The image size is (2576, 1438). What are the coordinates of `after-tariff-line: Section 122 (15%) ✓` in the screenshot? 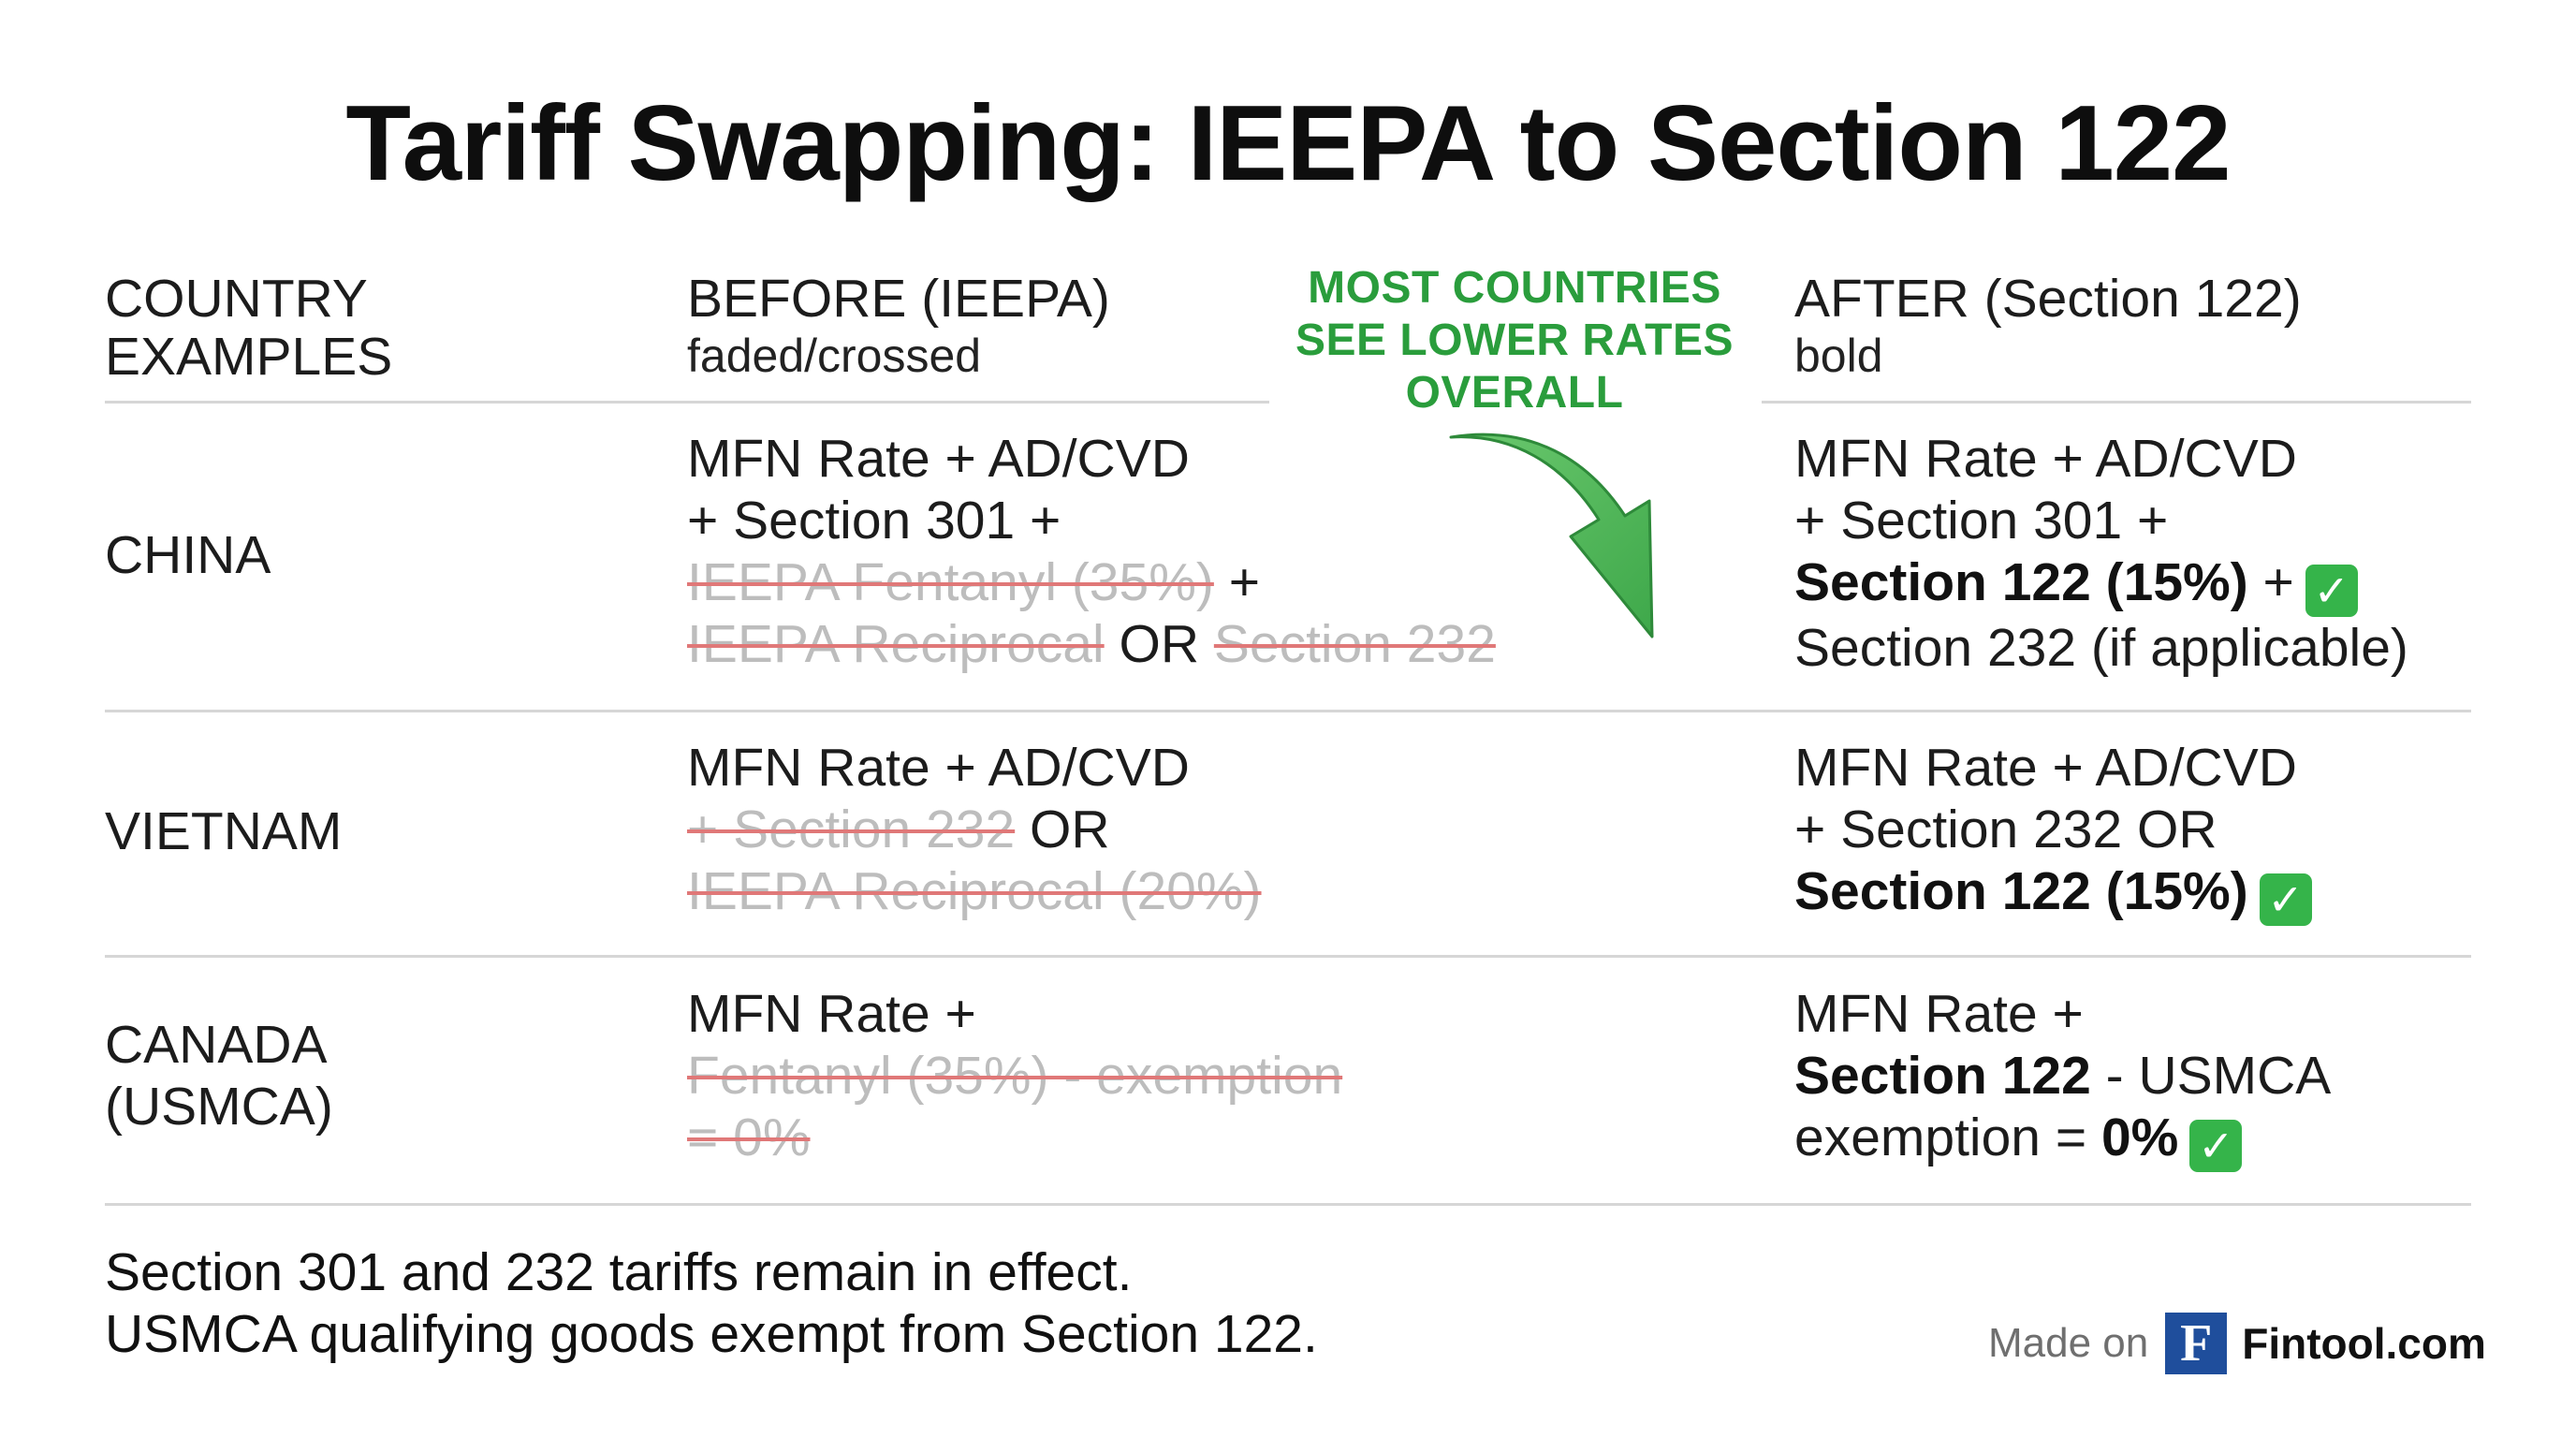 It's located at (2053, 893).